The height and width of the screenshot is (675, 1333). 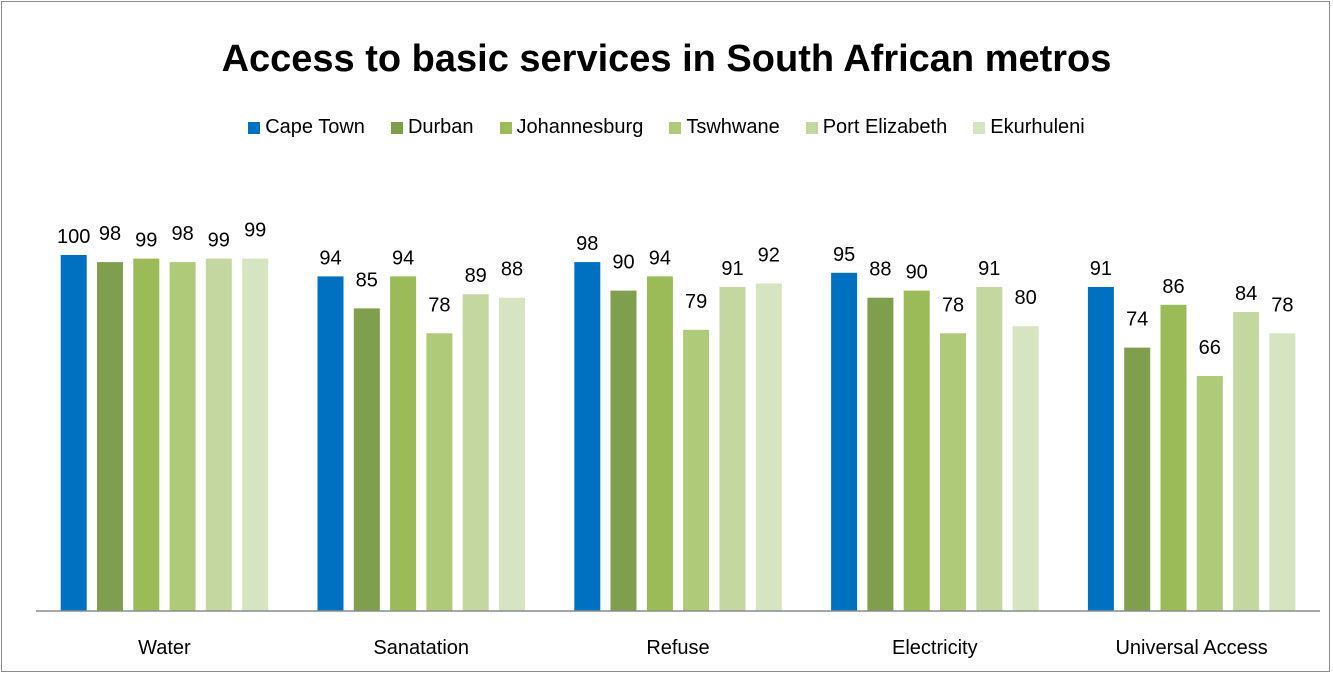 What do you see at coordinates (1282, 472) in the screenshot?
I see `bar-universal-access-ekurhuleni` at bounding box center [1282, 472].